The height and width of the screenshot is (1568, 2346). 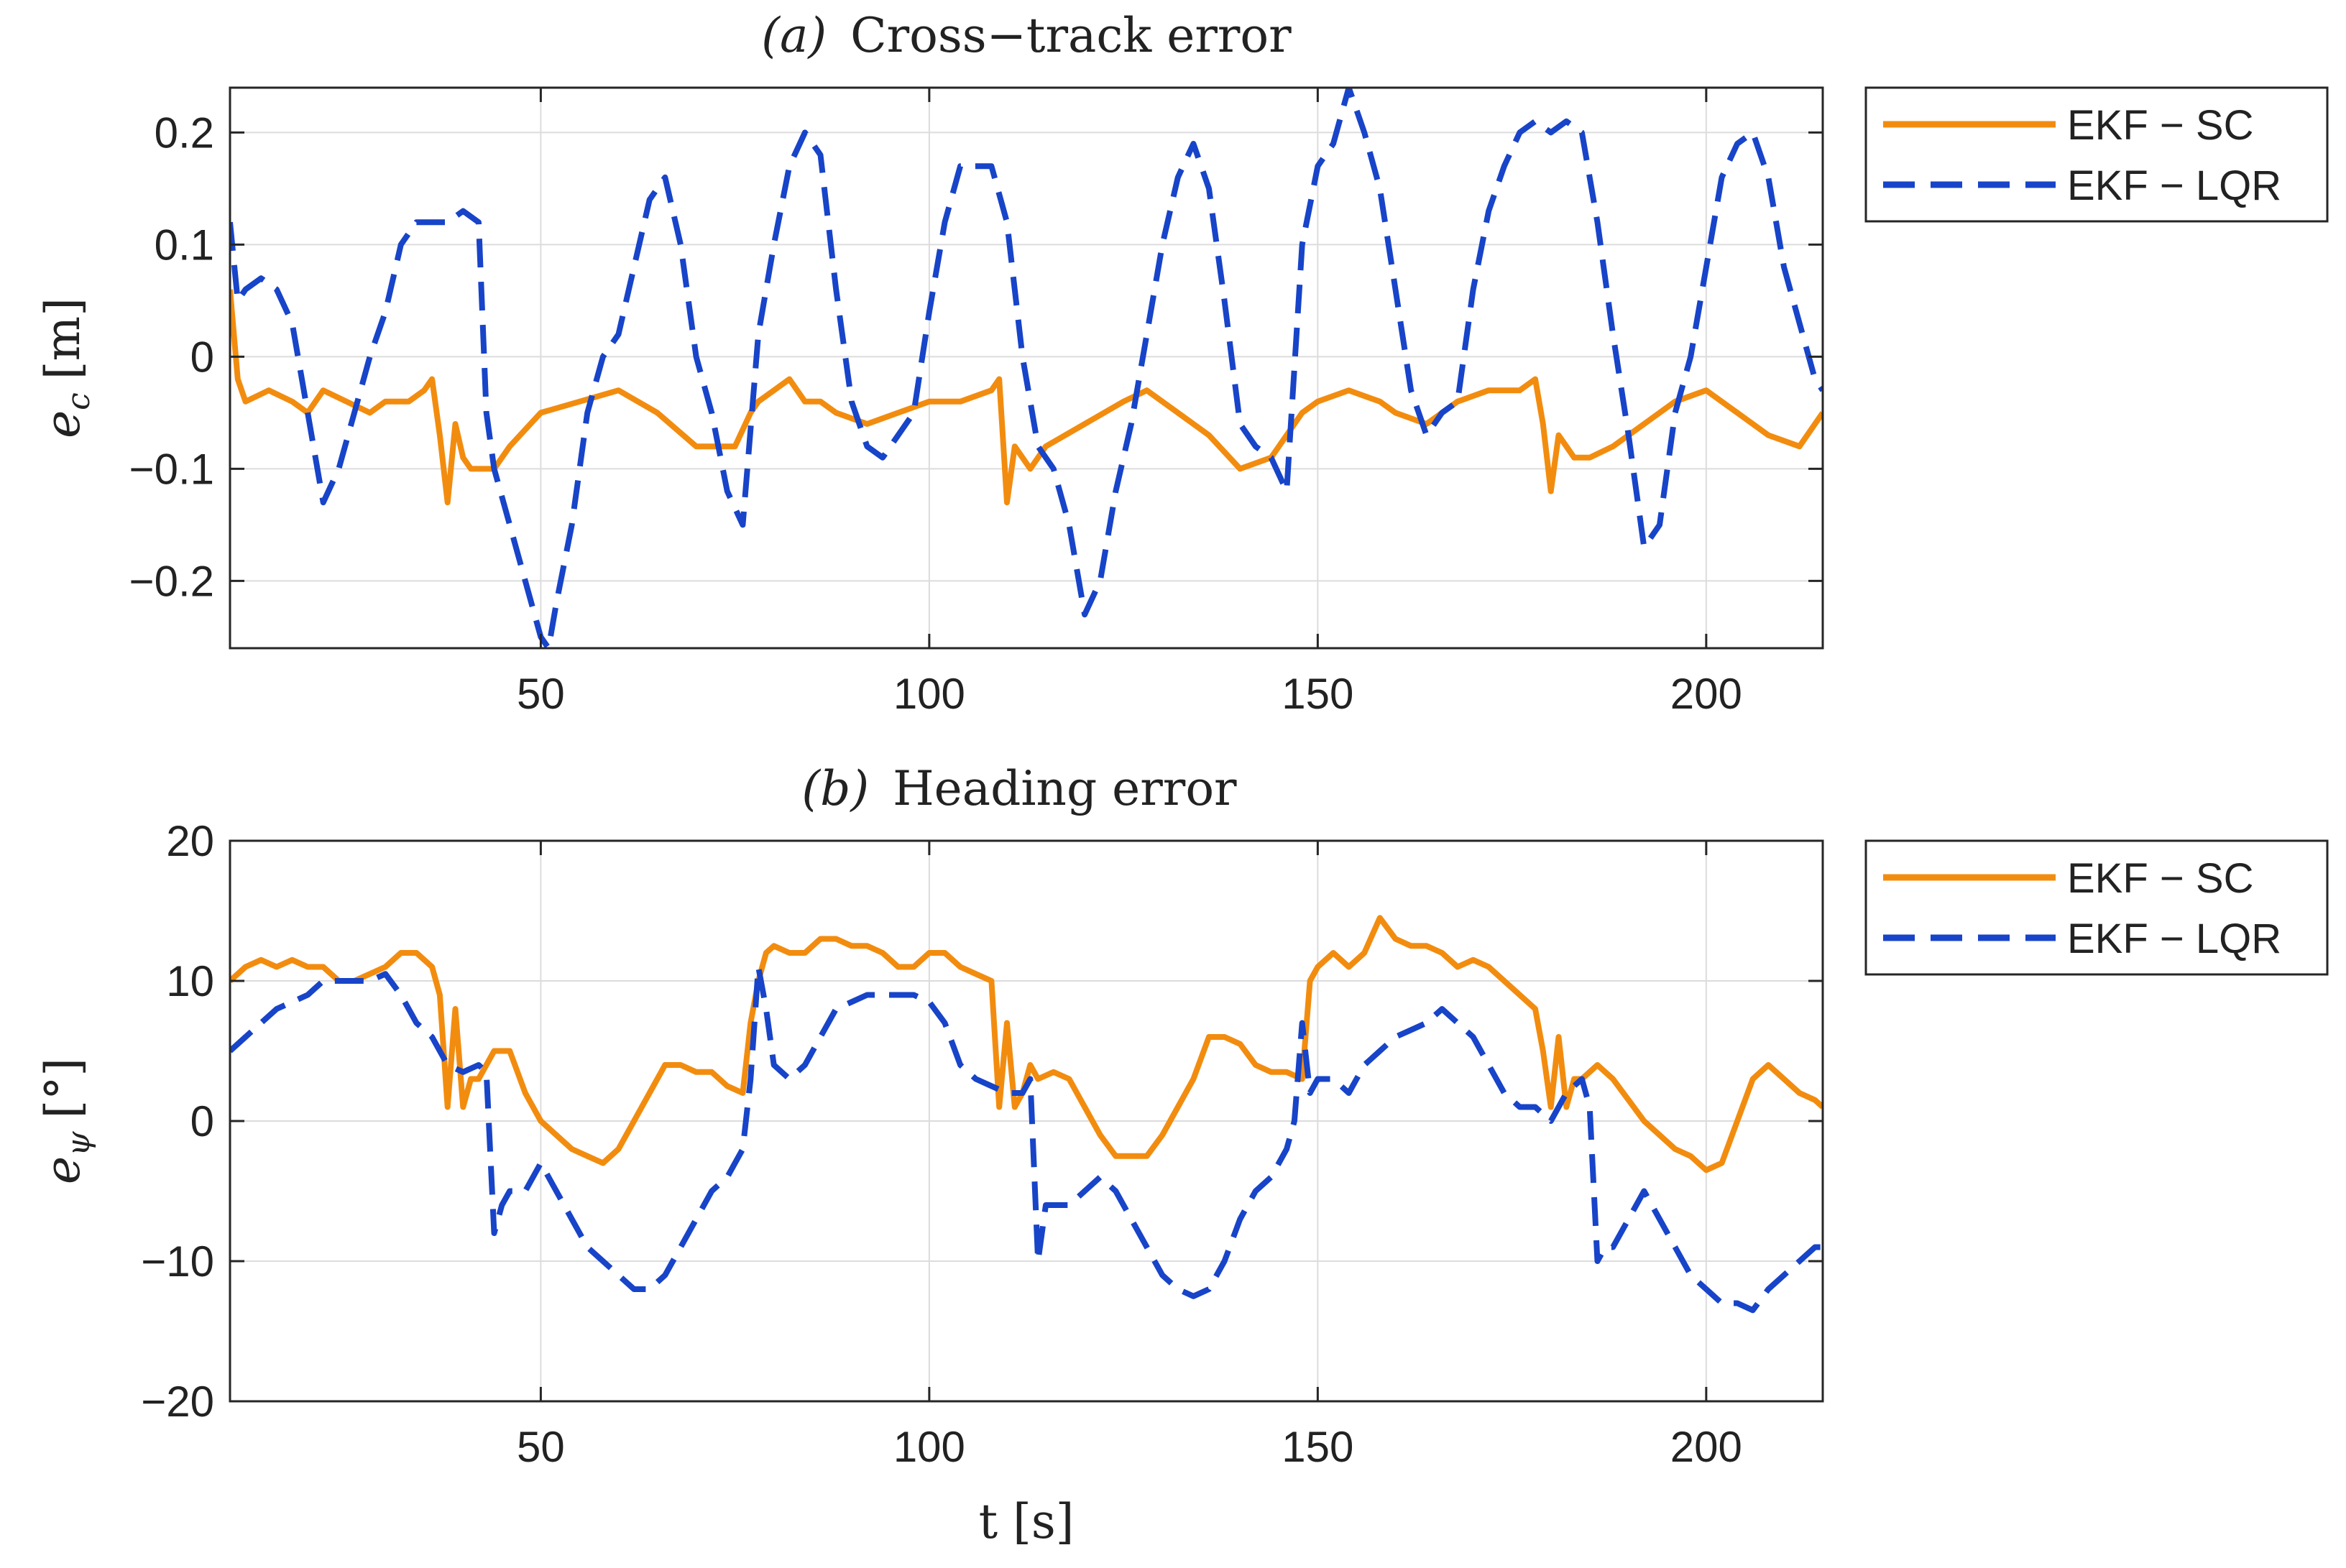 I want to click on x-tick-label-a-0: 50, so click(x=541, y=694).